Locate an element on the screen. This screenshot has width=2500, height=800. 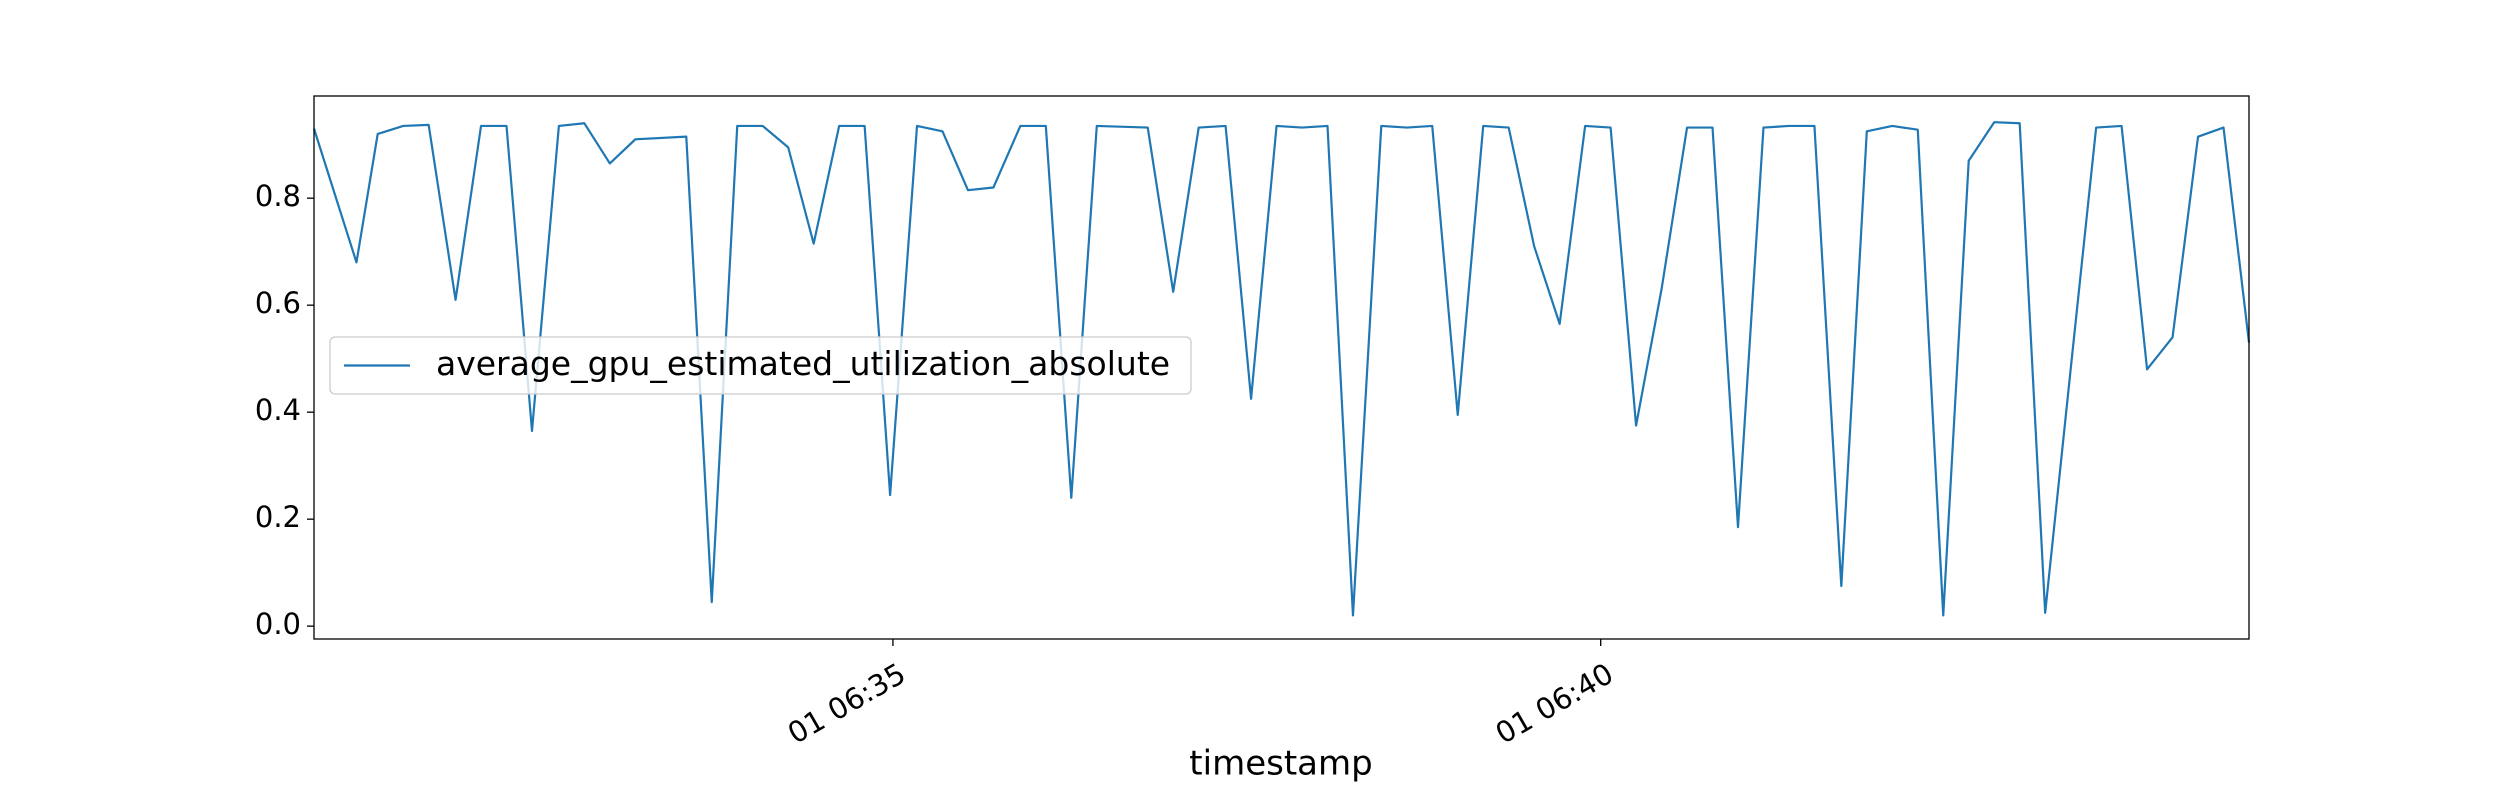
x-axis-label: timestamp is located at coordinates (1280, 764).